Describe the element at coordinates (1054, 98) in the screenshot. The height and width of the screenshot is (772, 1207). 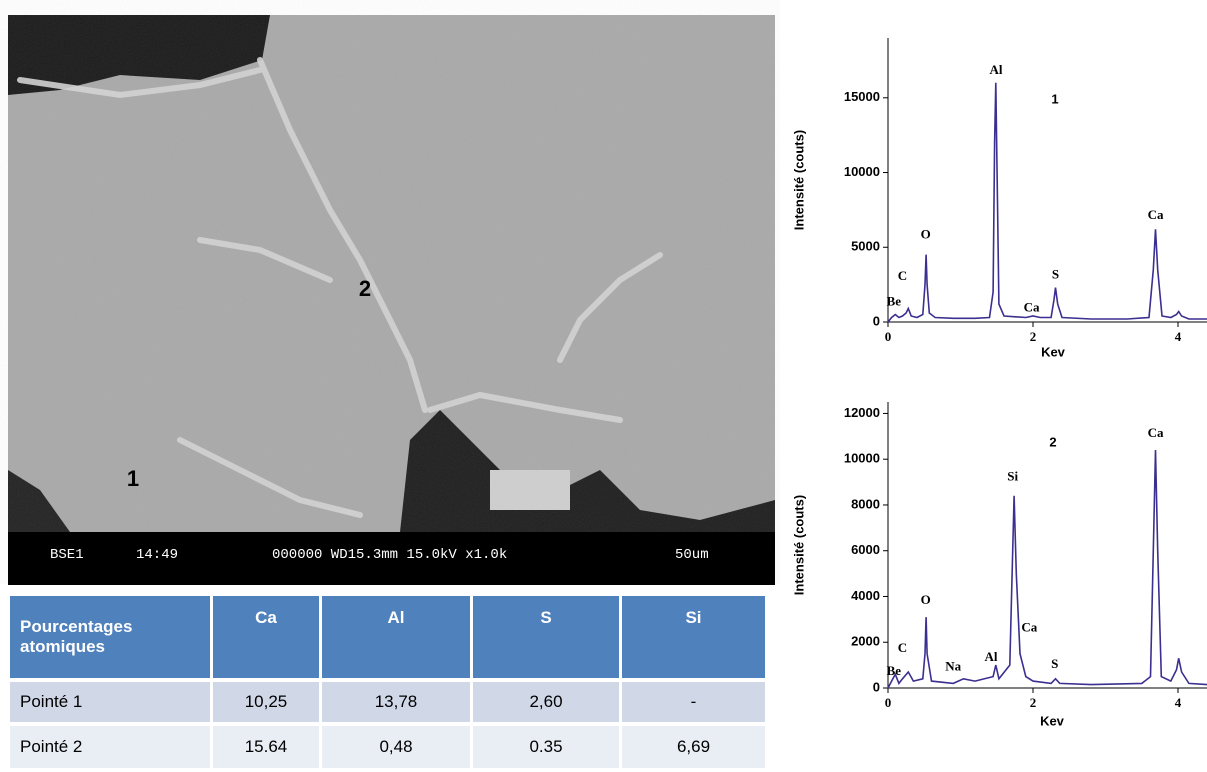
I see `chart-title: 1` at that location.